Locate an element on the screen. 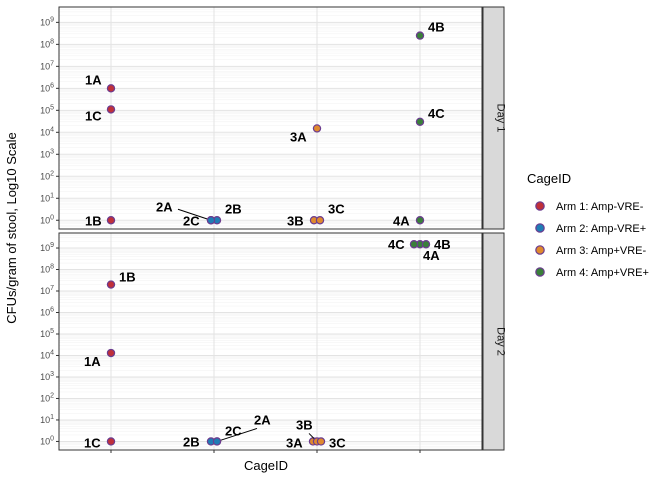 This screenshot has width=672, height=480. legend-label: Arm 4: Amp+VRE+ is located at coordinates (602, 273).